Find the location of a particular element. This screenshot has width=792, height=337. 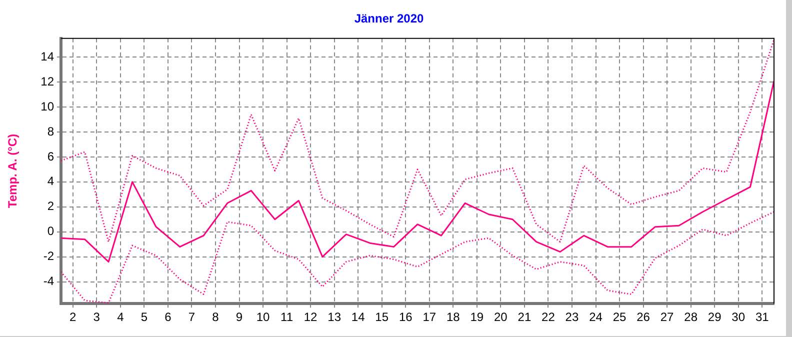

x-tick-label: 9 is located at coordinates (239, 317).